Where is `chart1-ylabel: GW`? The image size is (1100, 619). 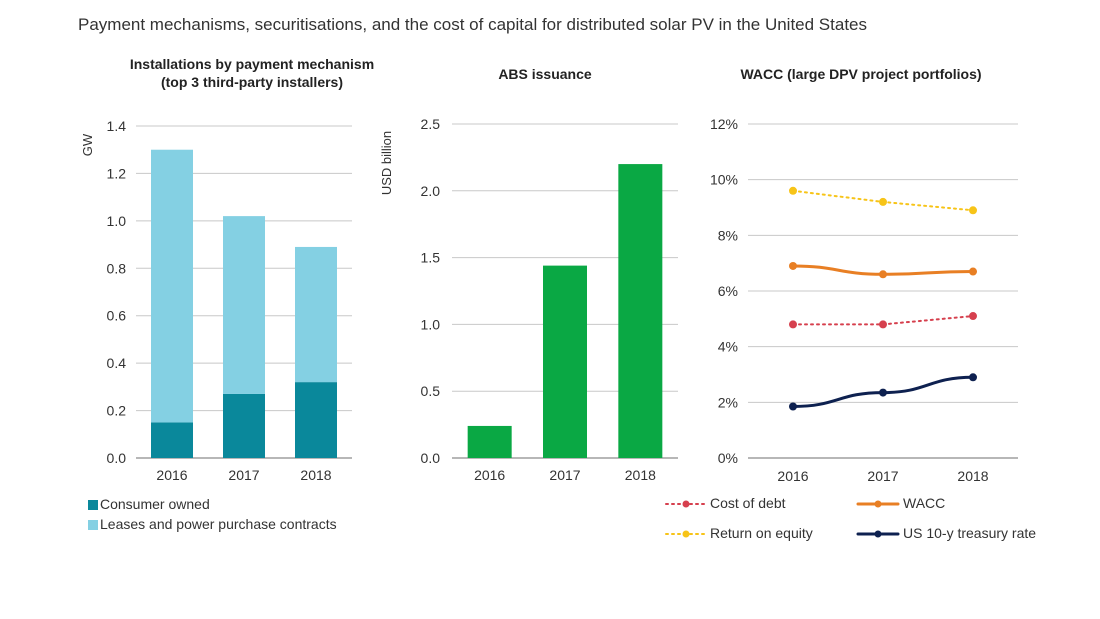 chart1-ylabel: GW is located at coordinates (87, 144).